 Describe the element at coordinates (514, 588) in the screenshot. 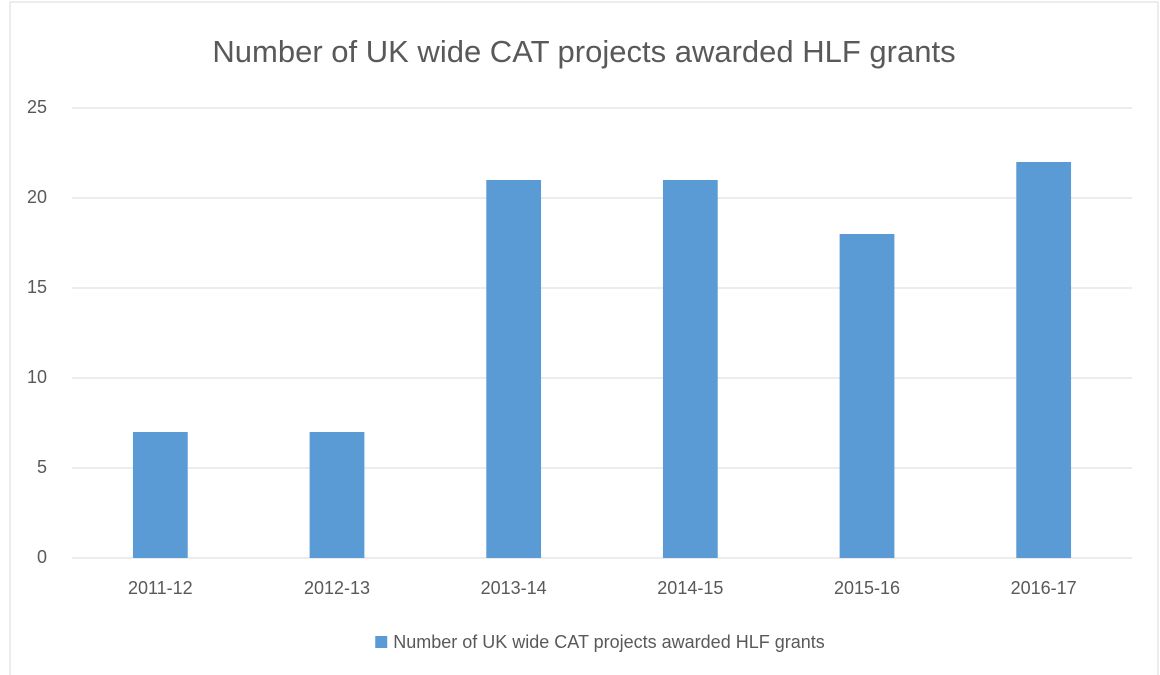

I see `x-tick-label: 2013-14` at that location.